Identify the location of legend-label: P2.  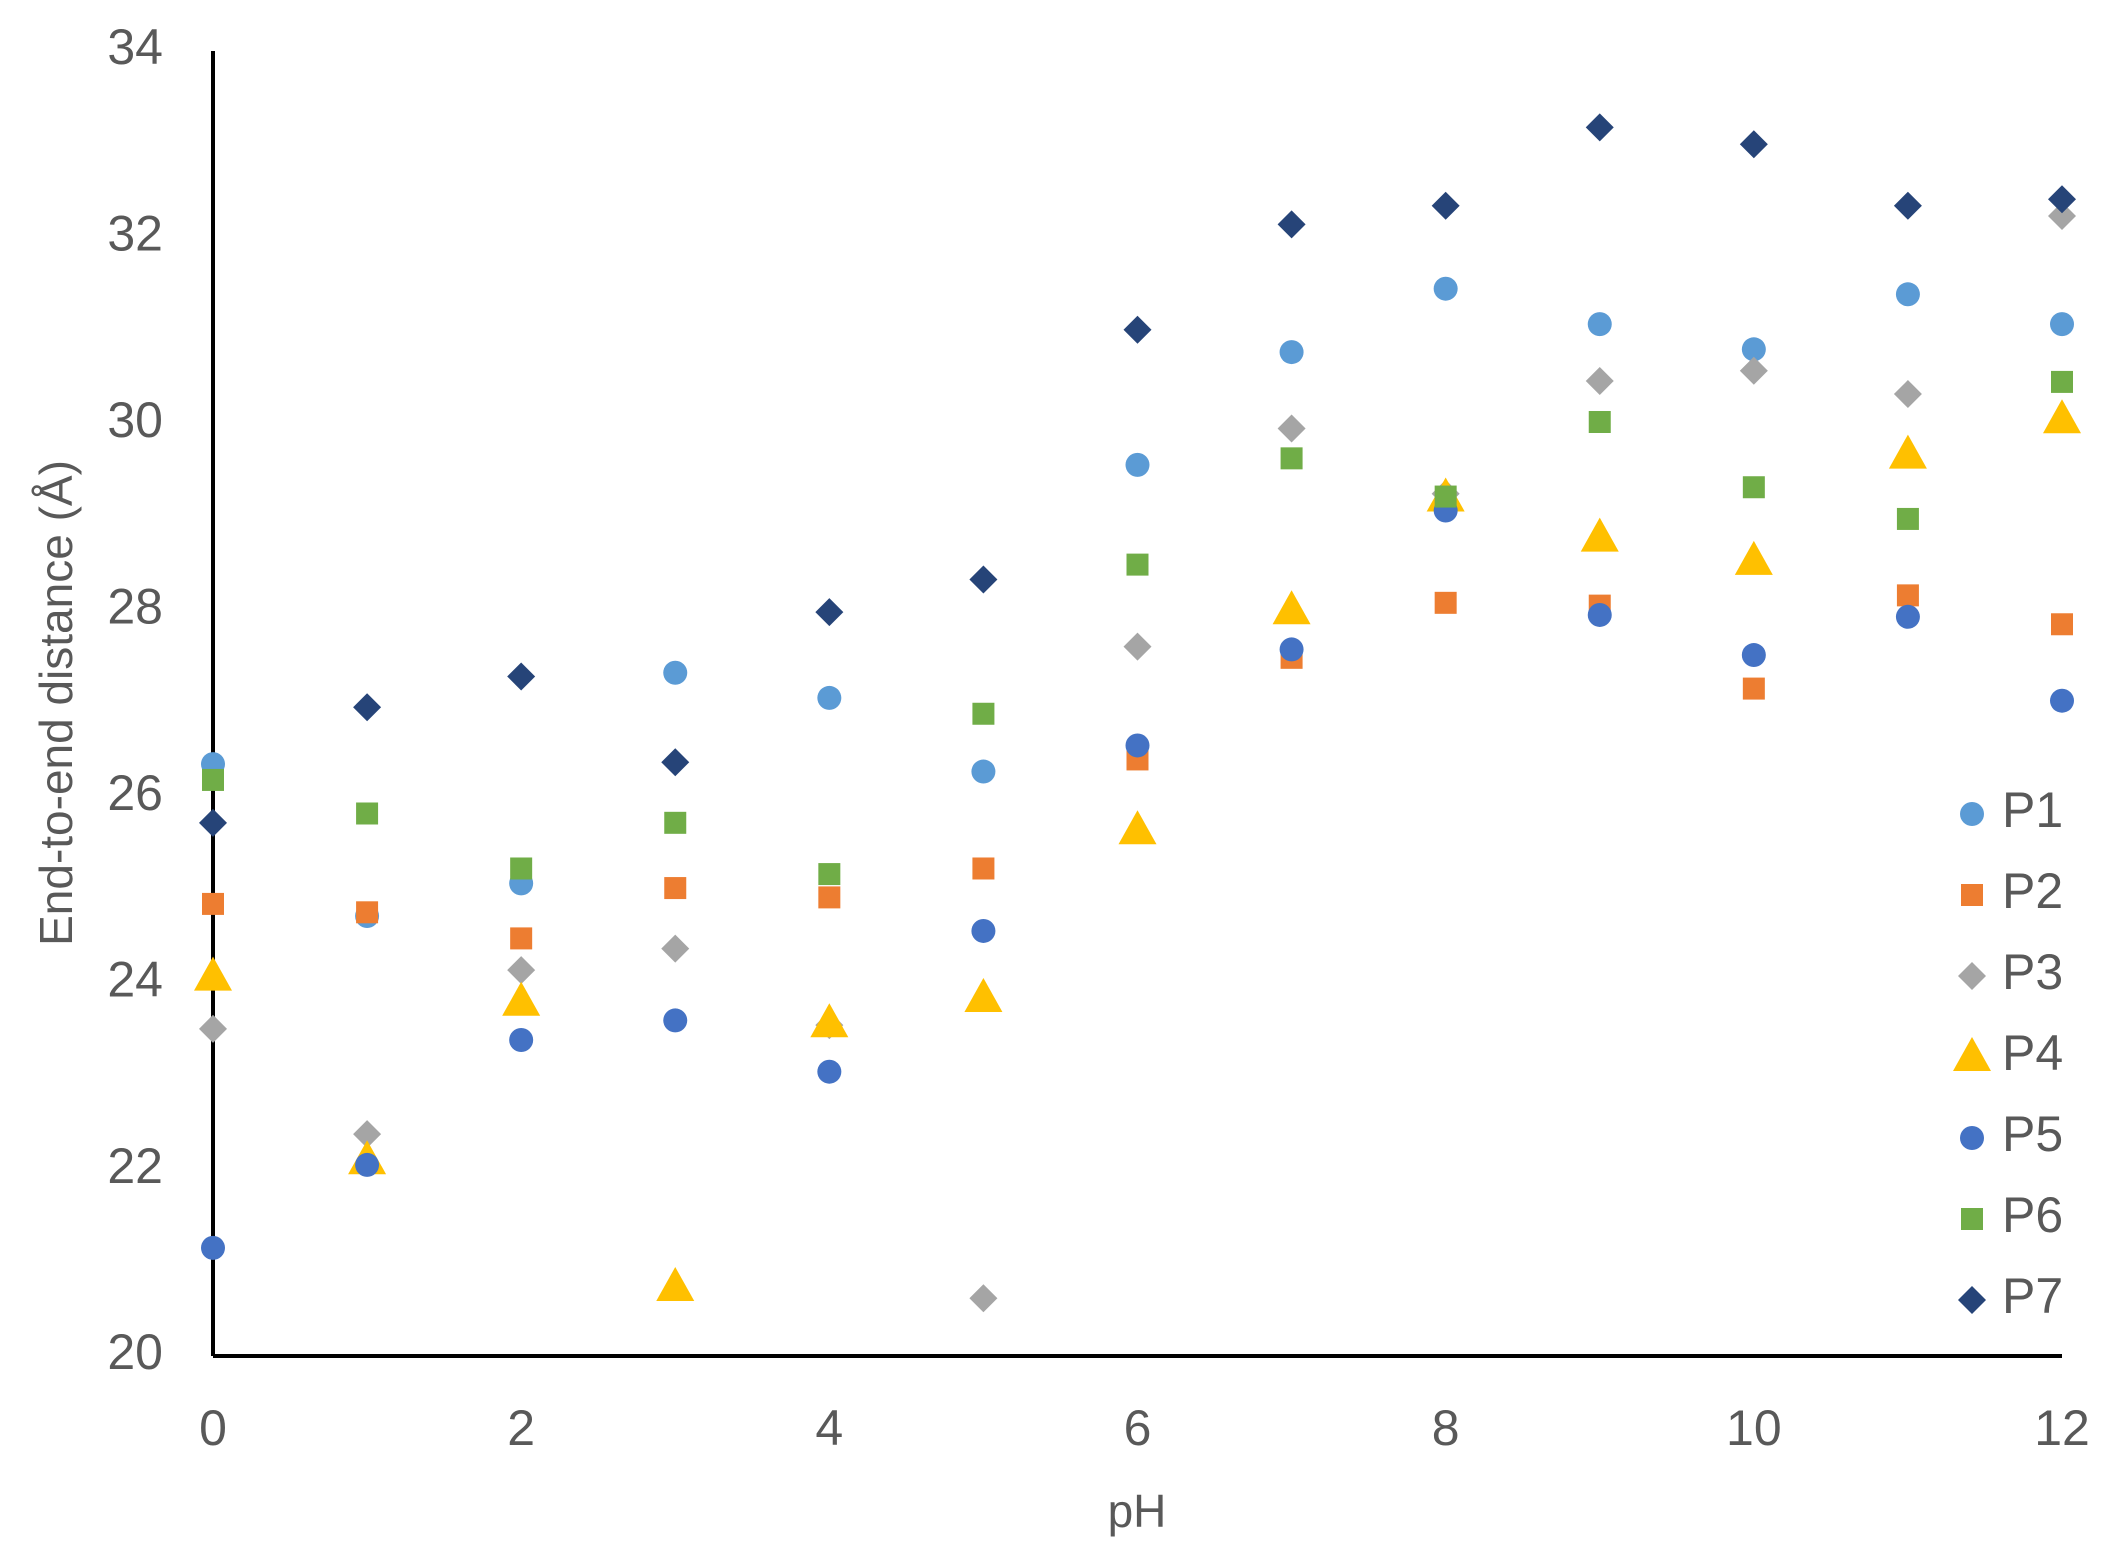
(2032, 891).